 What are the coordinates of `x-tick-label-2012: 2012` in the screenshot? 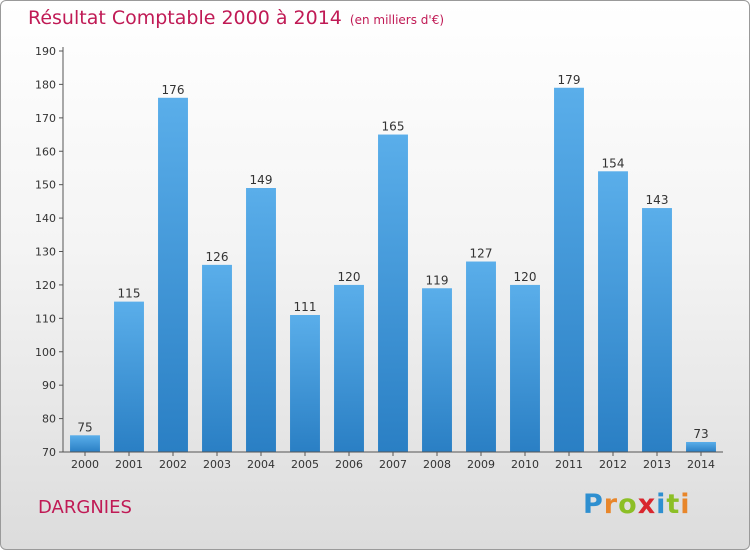 It's located at (613, 464).